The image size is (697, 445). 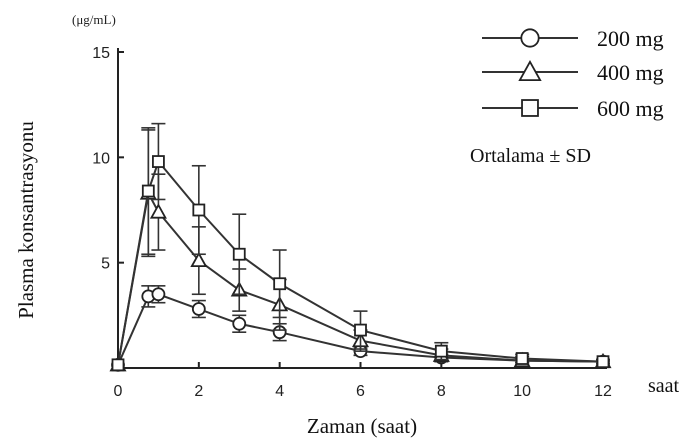 I want to click on legend-item: 400 mg, so click(x=573, y=72).